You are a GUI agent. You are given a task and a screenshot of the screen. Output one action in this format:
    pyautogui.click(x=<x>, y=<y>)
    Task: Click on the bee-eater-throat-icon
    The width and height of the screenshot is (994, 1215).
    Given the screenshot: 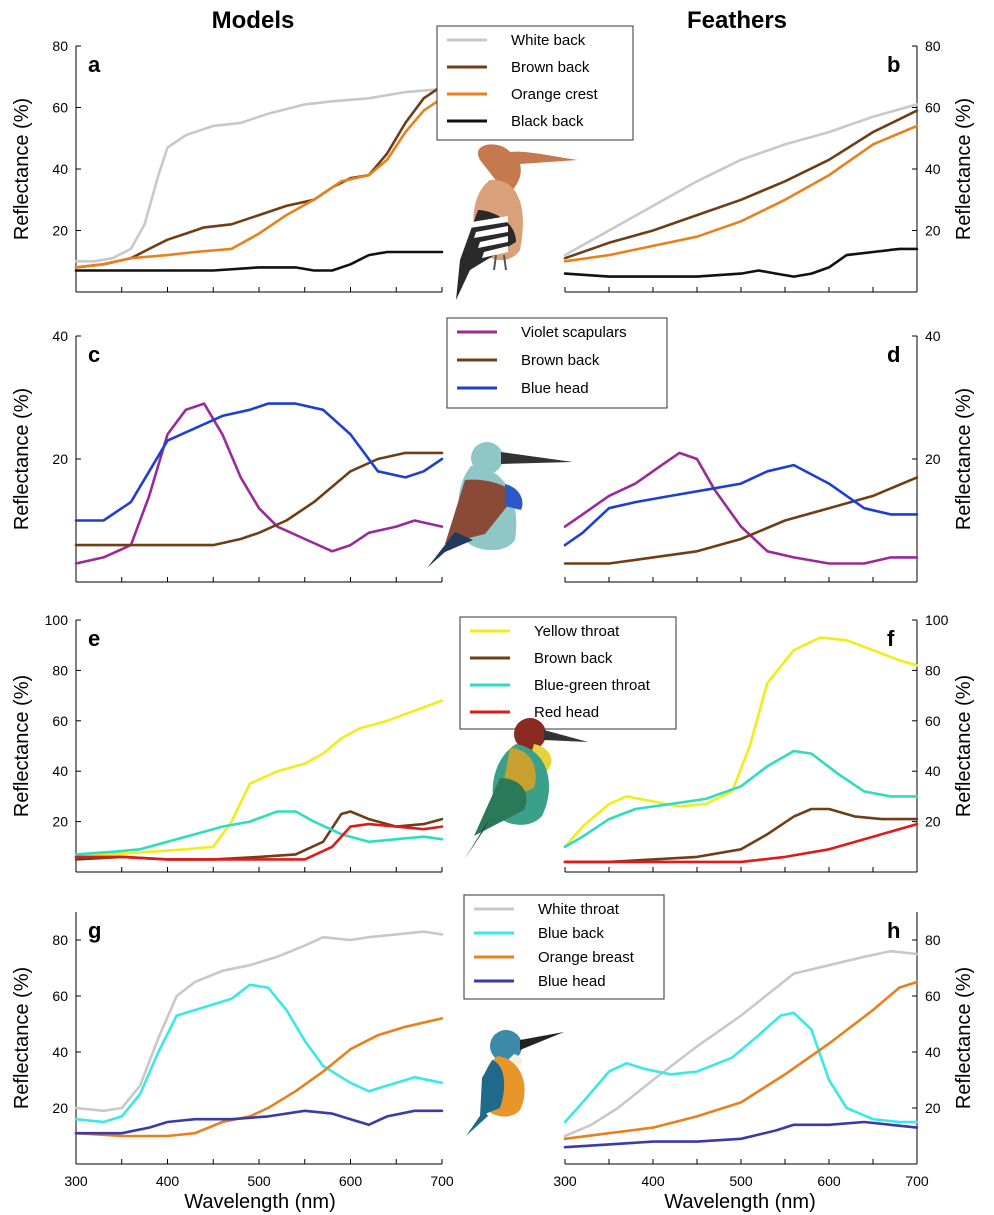 What is the action you would take?
    pyautogui.click(x=541, y=758)
    